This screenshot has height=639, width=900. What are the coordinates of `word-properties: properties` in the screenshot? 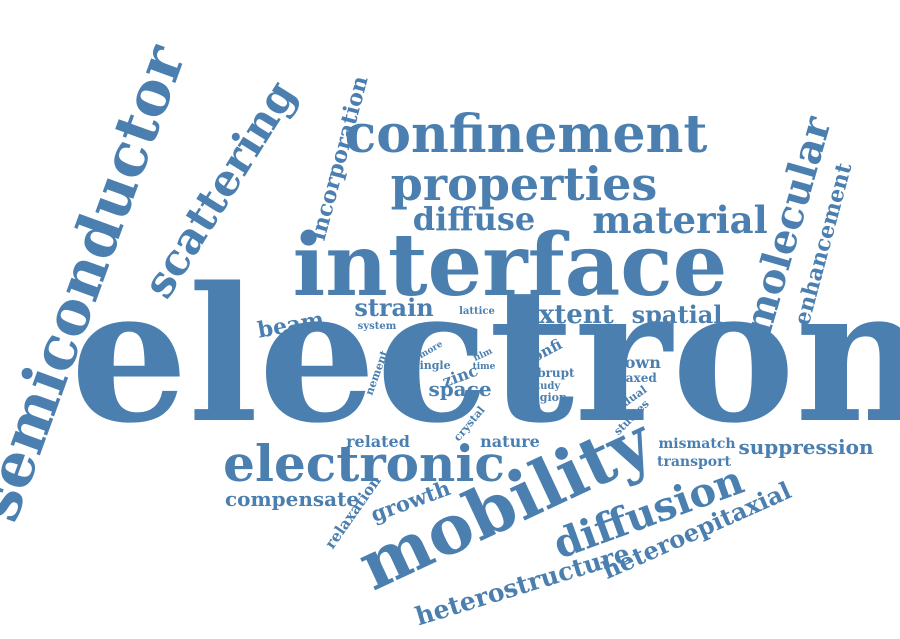 It's located at (524, 184).